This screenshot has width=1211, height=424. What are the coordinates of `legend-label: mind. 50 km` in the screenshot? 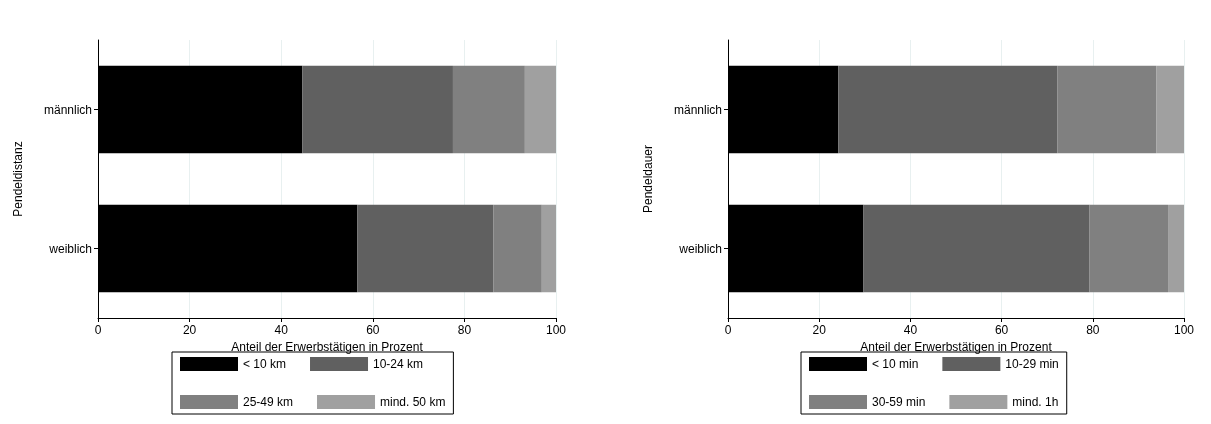 It's located at (413, 402).